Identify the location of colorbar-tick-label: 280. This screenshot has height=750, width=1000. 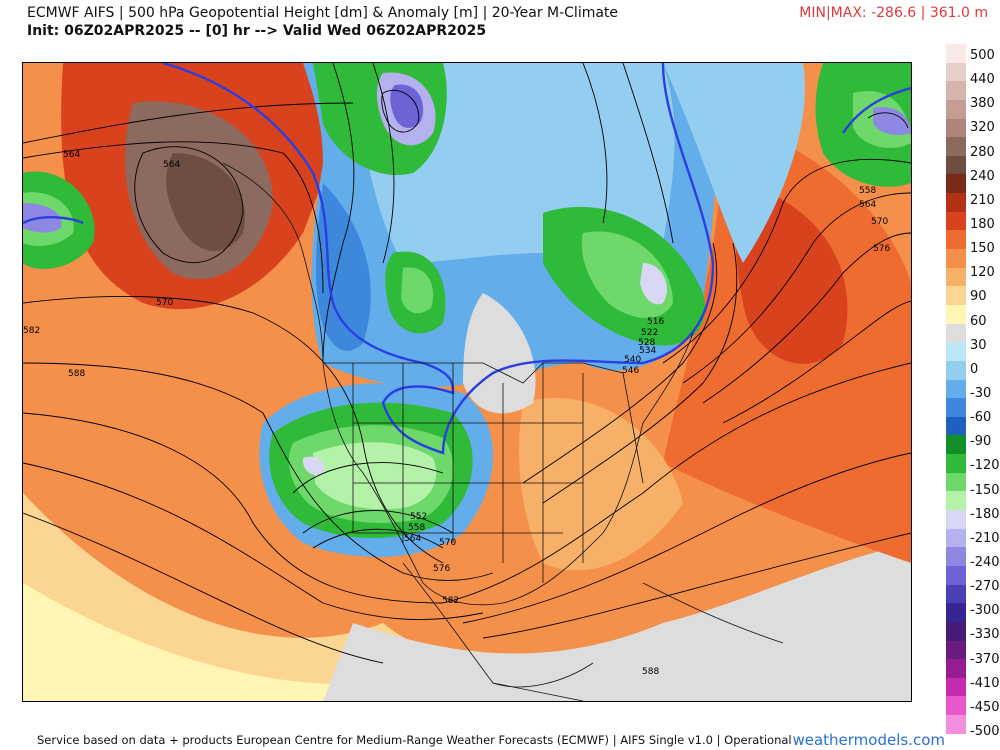
(982, 152).